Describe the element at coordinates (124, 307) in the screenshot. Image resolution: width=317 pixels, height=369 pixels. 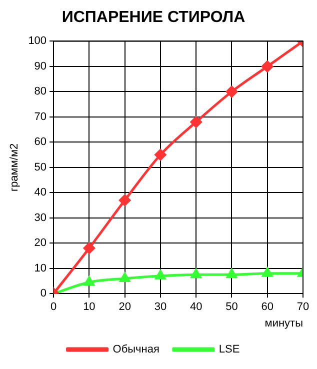
I see `x-tick-label: 20` at that location.